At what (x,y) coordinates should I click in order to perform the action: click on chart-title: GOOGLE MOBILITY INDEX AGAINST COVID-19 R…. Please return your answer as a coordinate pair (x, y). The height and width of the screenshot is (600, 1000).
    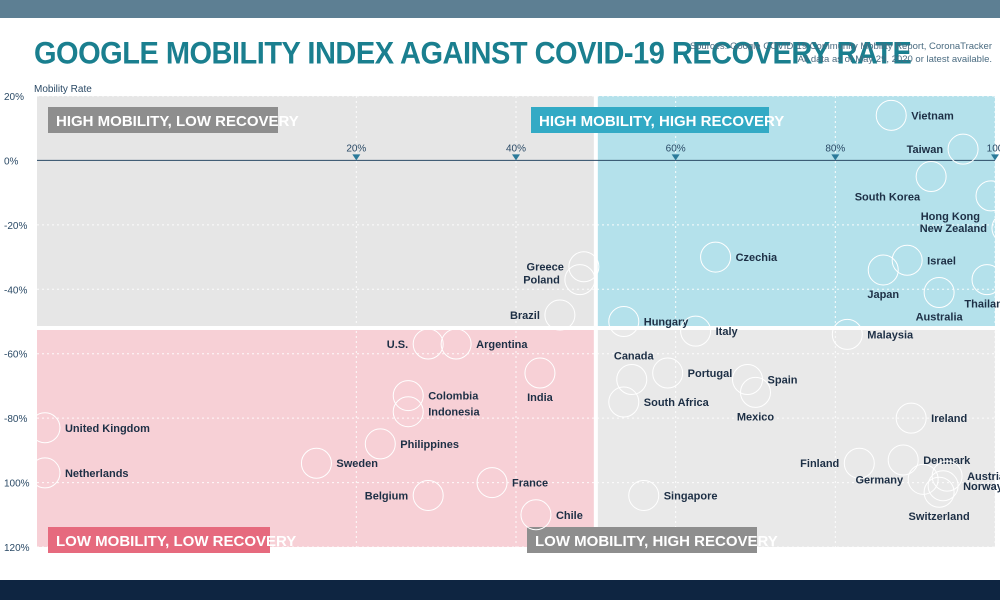
    Looking at the image, I should click on (473, 54).